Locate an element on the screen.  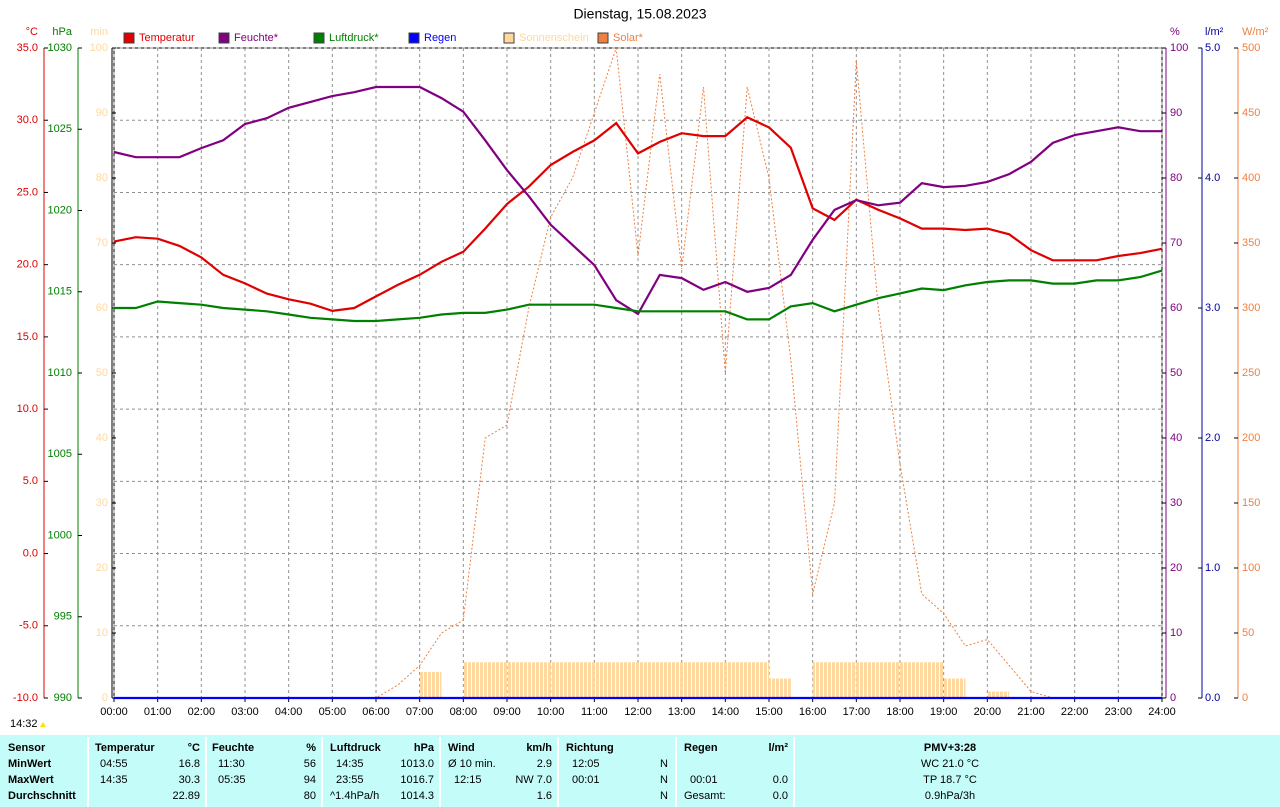
y-tick-label: 35.0 is located at coordinates (27, 48).